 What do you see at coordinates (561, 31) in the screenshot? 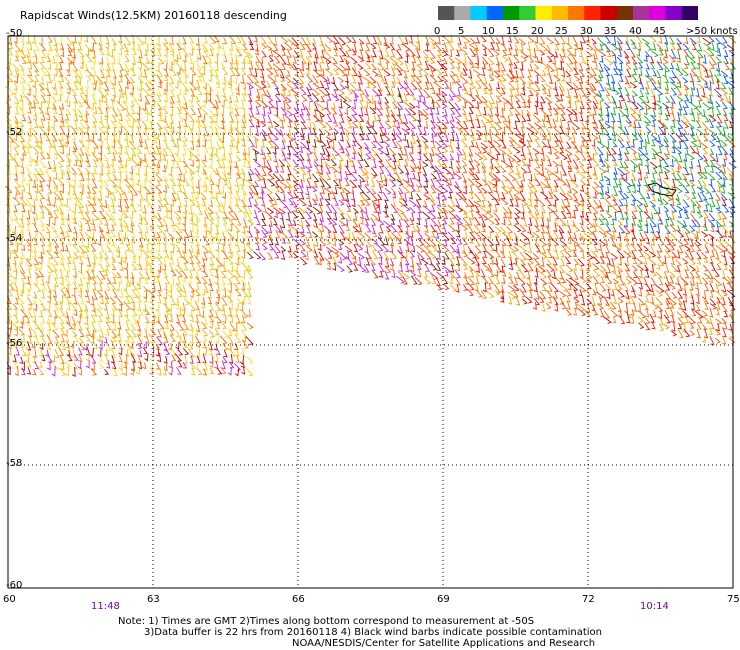
I see `legend-label: 25` at bounding box center [561, 31].